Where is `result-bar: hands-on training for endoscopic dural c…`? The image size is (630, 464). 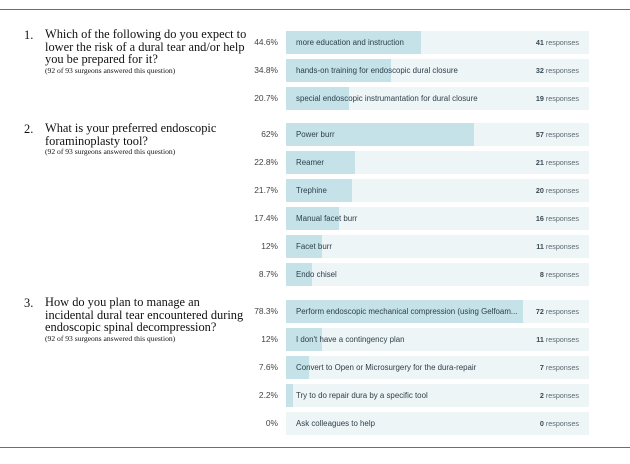 result-bar: hands-on training for endoscopic dural c… is located at coordinates (437, 70).